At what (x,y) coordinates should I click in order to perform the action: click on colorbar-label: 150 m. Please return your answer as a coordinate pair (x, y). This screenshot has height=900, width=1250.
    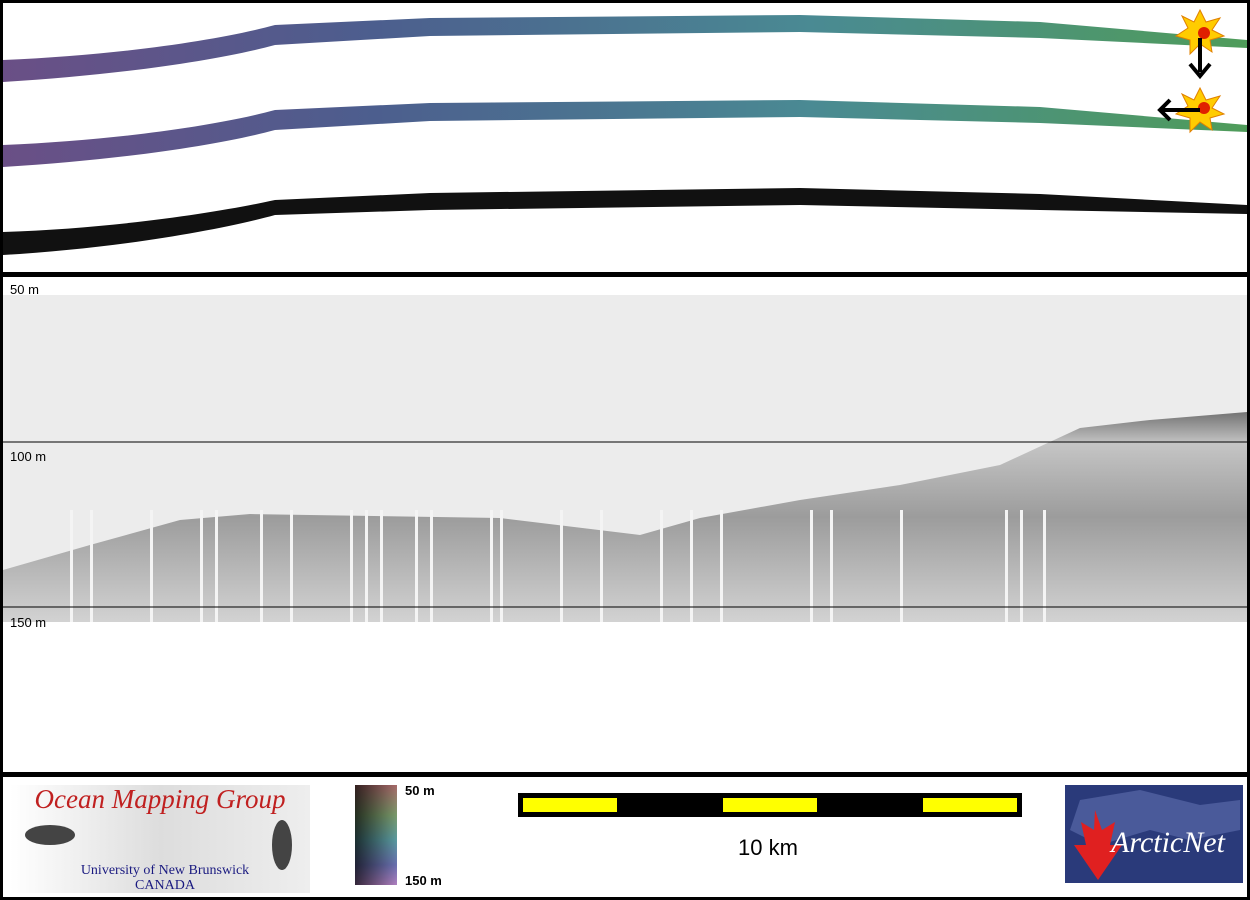
    Looking at the image, I should click on (423, 880).